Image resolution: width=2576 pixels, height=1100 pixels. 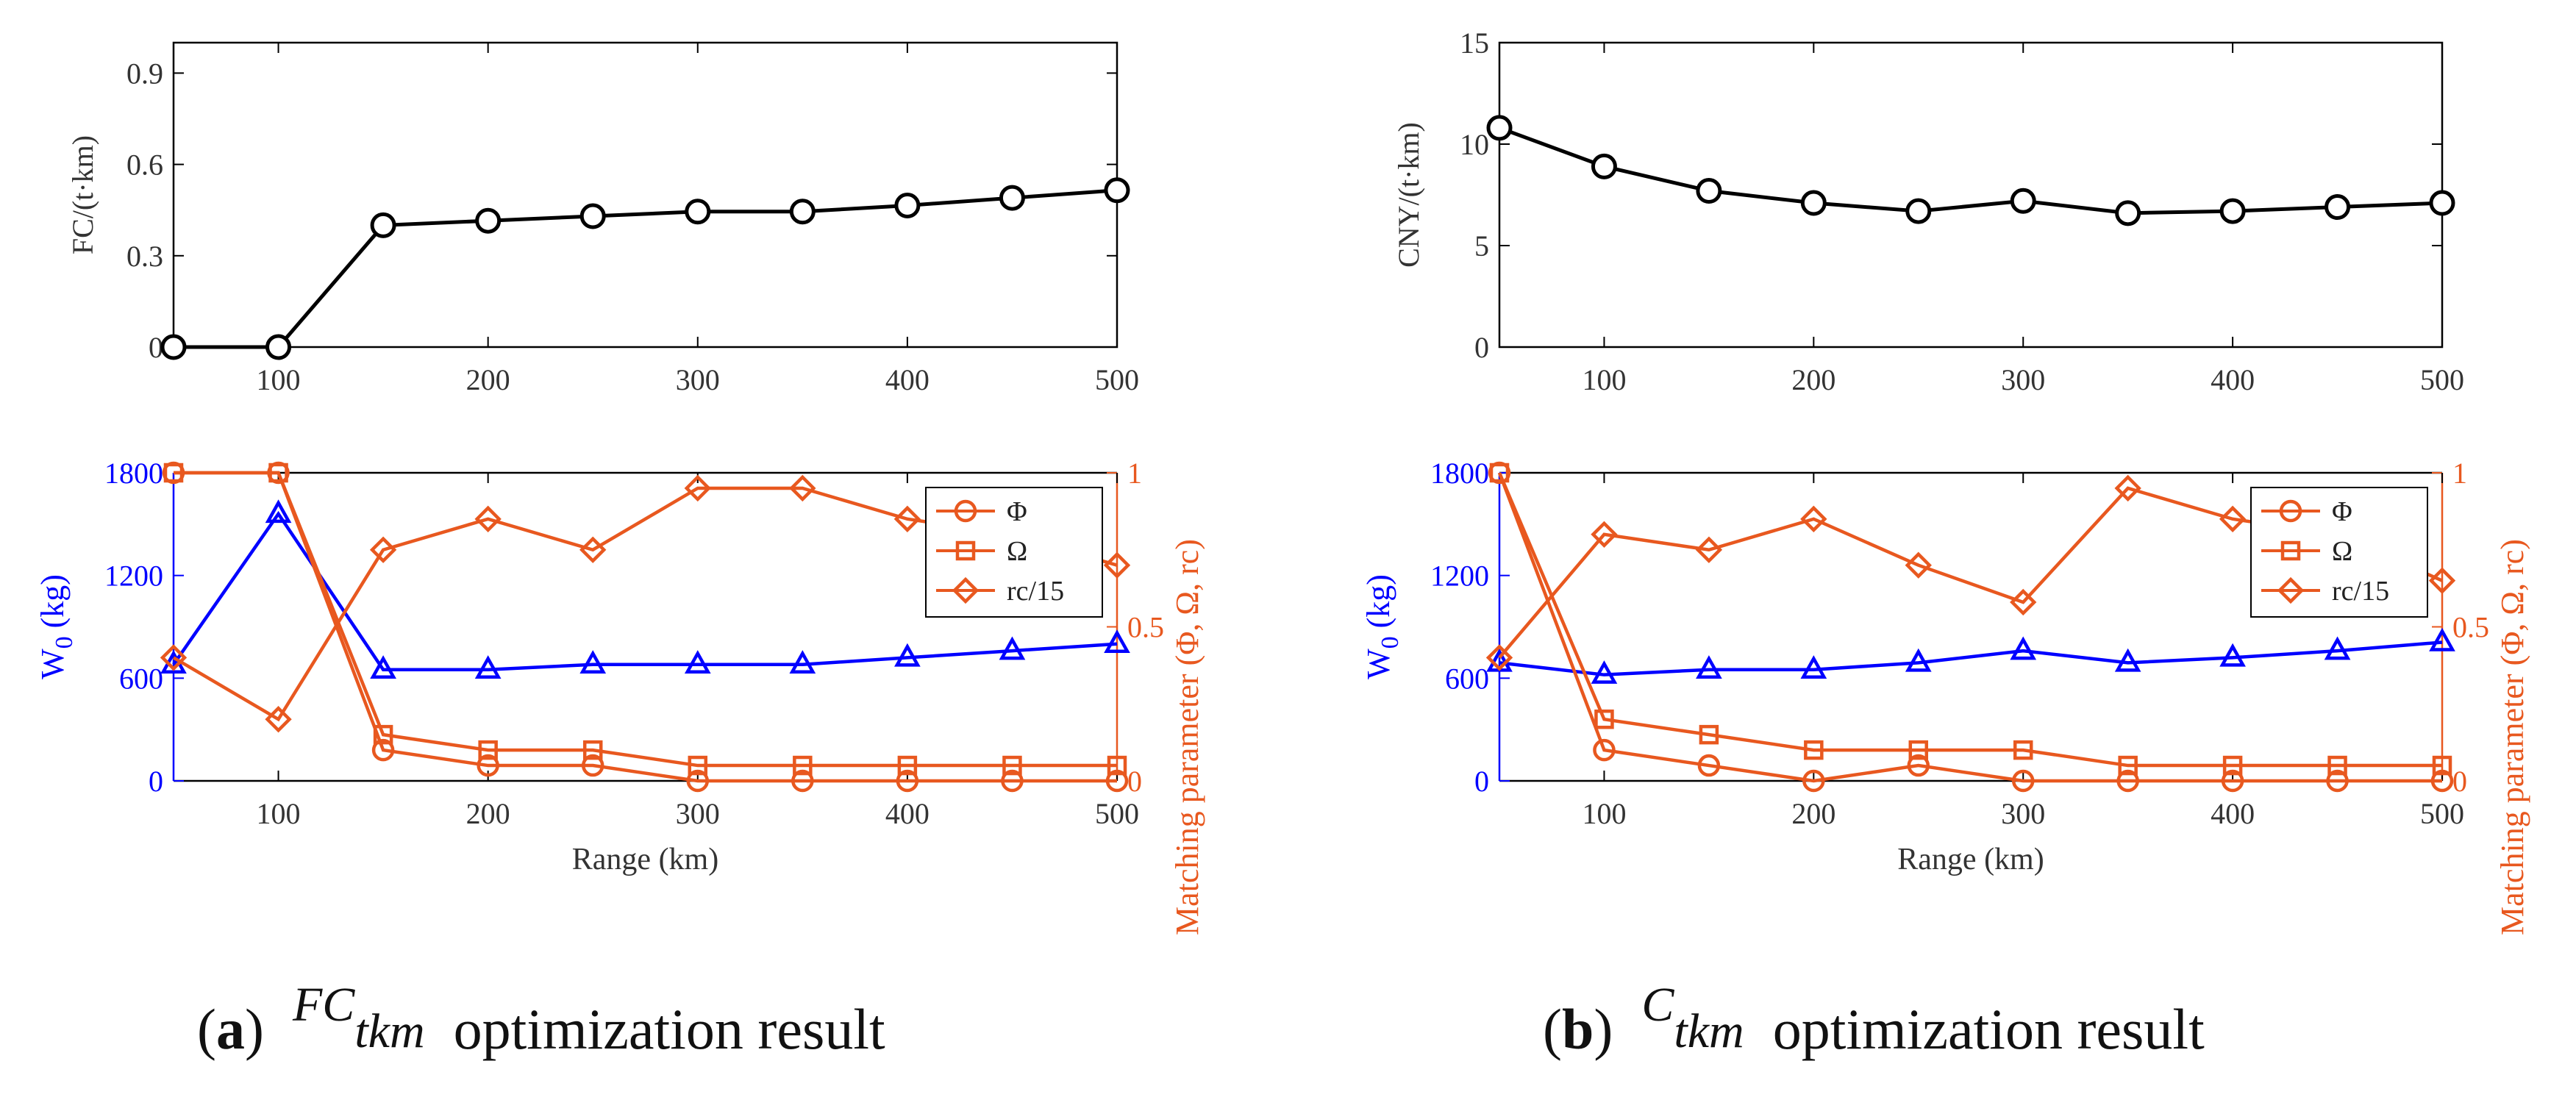 I want to click on a-bottom-series-Φ-line, so click(x=645, y=627).